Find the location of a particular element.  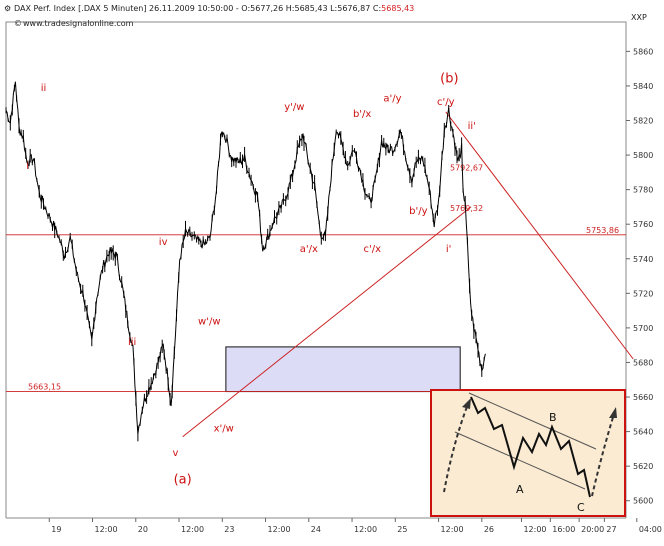

y-tick-label: 5740 is located at coordinates (643, 259).